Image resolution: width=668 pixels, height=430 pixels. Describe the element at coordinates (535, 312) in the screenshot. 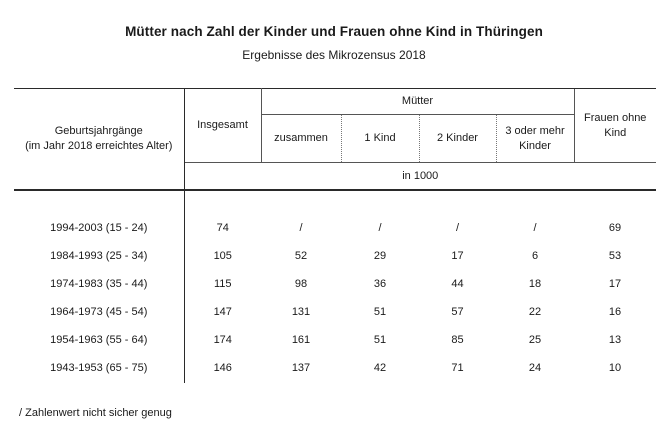

I see `cell-3-oder-mehr: 22` at that location.